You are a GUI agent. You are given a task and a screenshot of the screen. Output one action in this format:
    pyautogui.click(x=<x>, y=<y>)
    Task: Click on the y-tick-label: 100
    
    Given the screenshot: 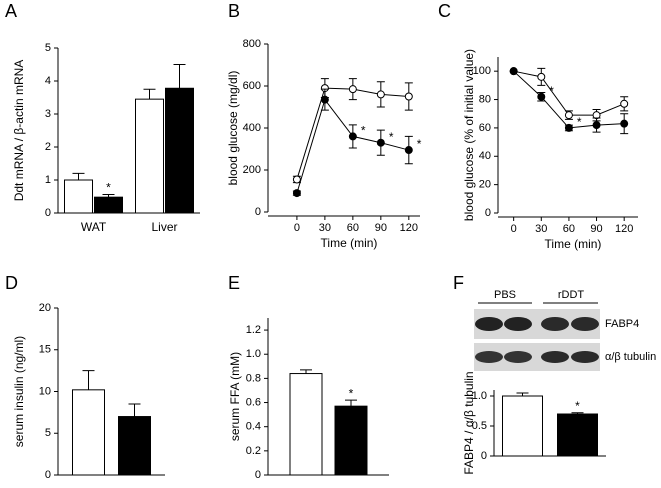 What is the action you would take?
    pyautogui.click(x=482, y=71)
    